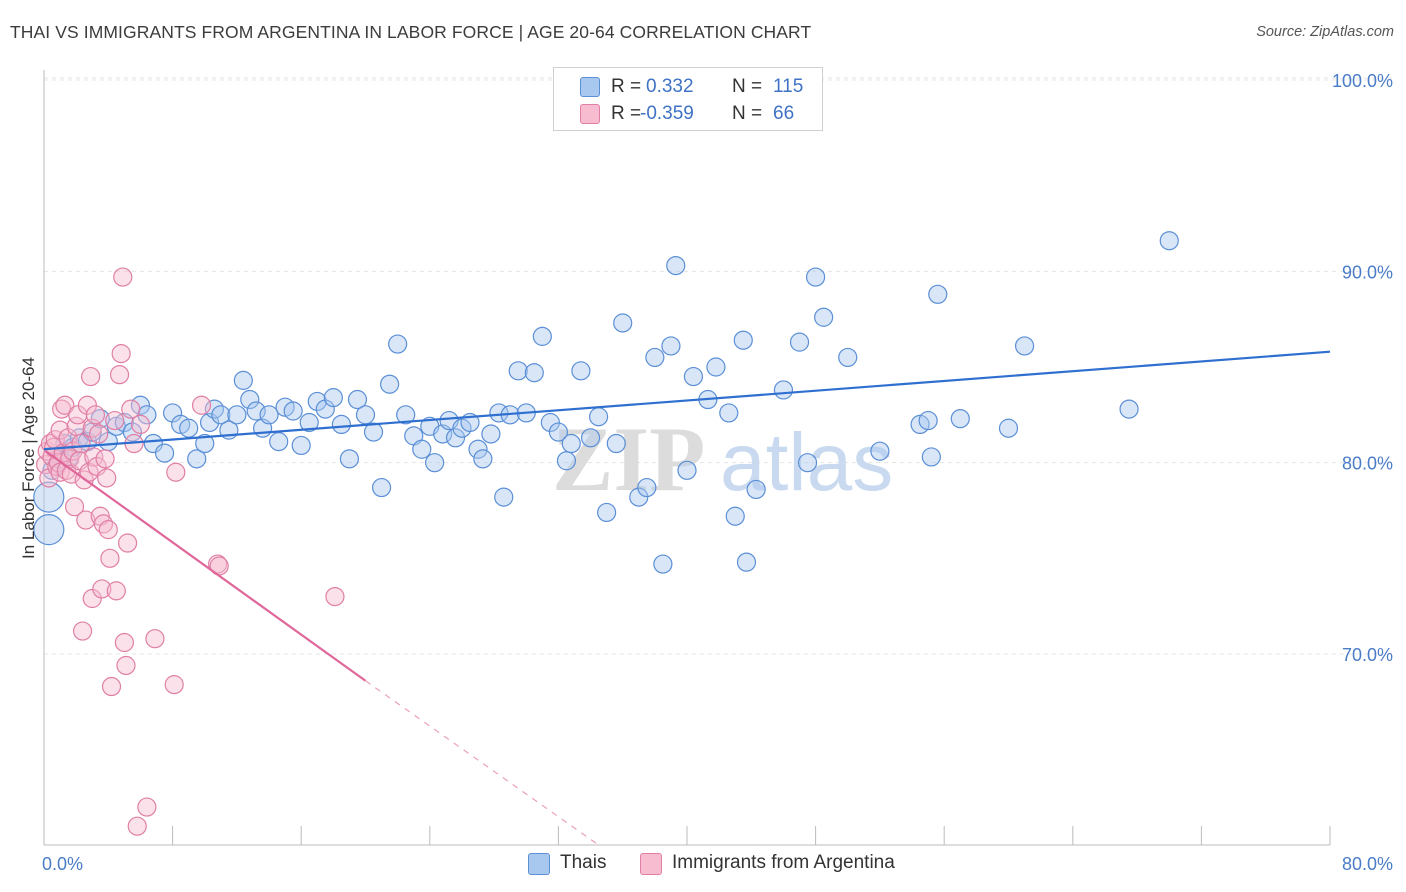  What do you see at coordinates (590, 87) in the screenshot?
I see `legend-swatch-thais` at bounding box center [590, 87].